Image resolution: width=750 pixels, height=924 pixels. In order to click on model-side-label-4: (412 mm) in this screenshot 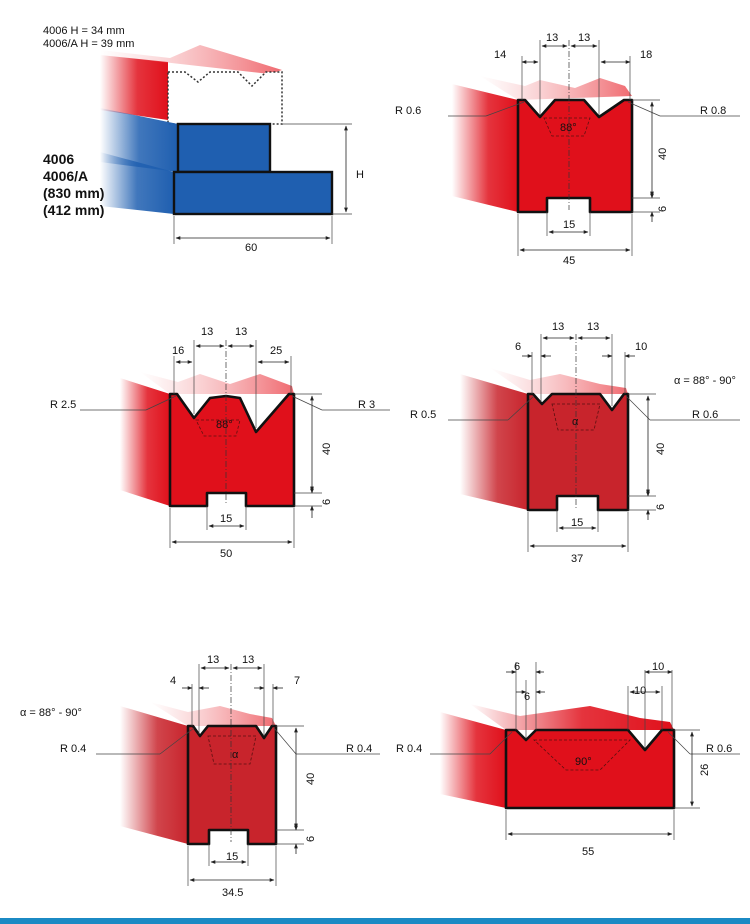, I will do `click(73, 210)`.